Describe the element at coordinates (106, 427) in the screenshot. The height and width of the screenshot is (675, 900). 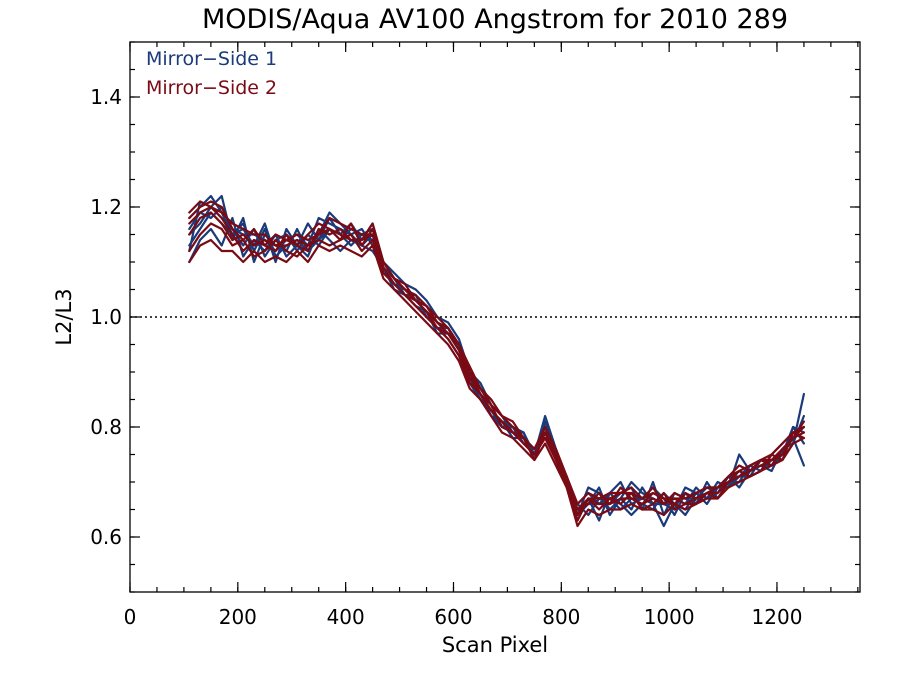
I see `y-tick-label: 0.8` at that location.